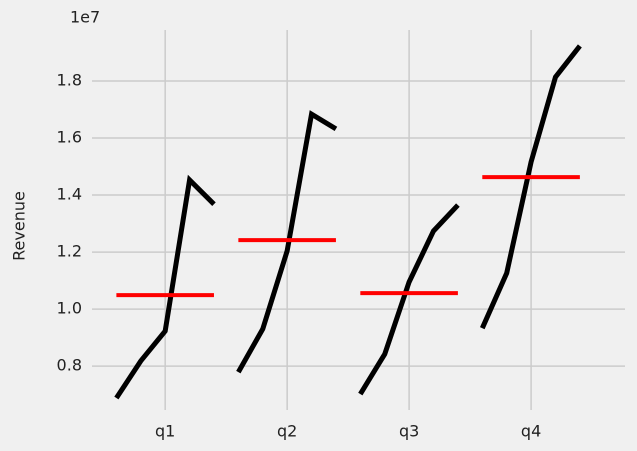  What do you see at coordinates (287, 431) in the screenshot?
I see `x-tick-label: q2` at bounding box center [287, 431].